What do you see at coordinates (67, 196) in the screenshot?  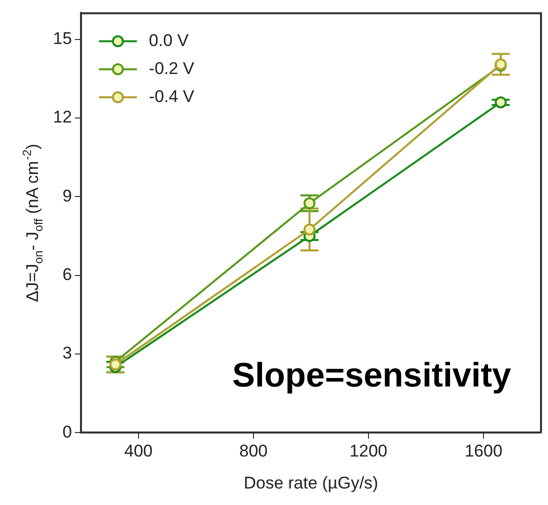 I see `y-tick-label: 9` at bounding box center [67, 196].